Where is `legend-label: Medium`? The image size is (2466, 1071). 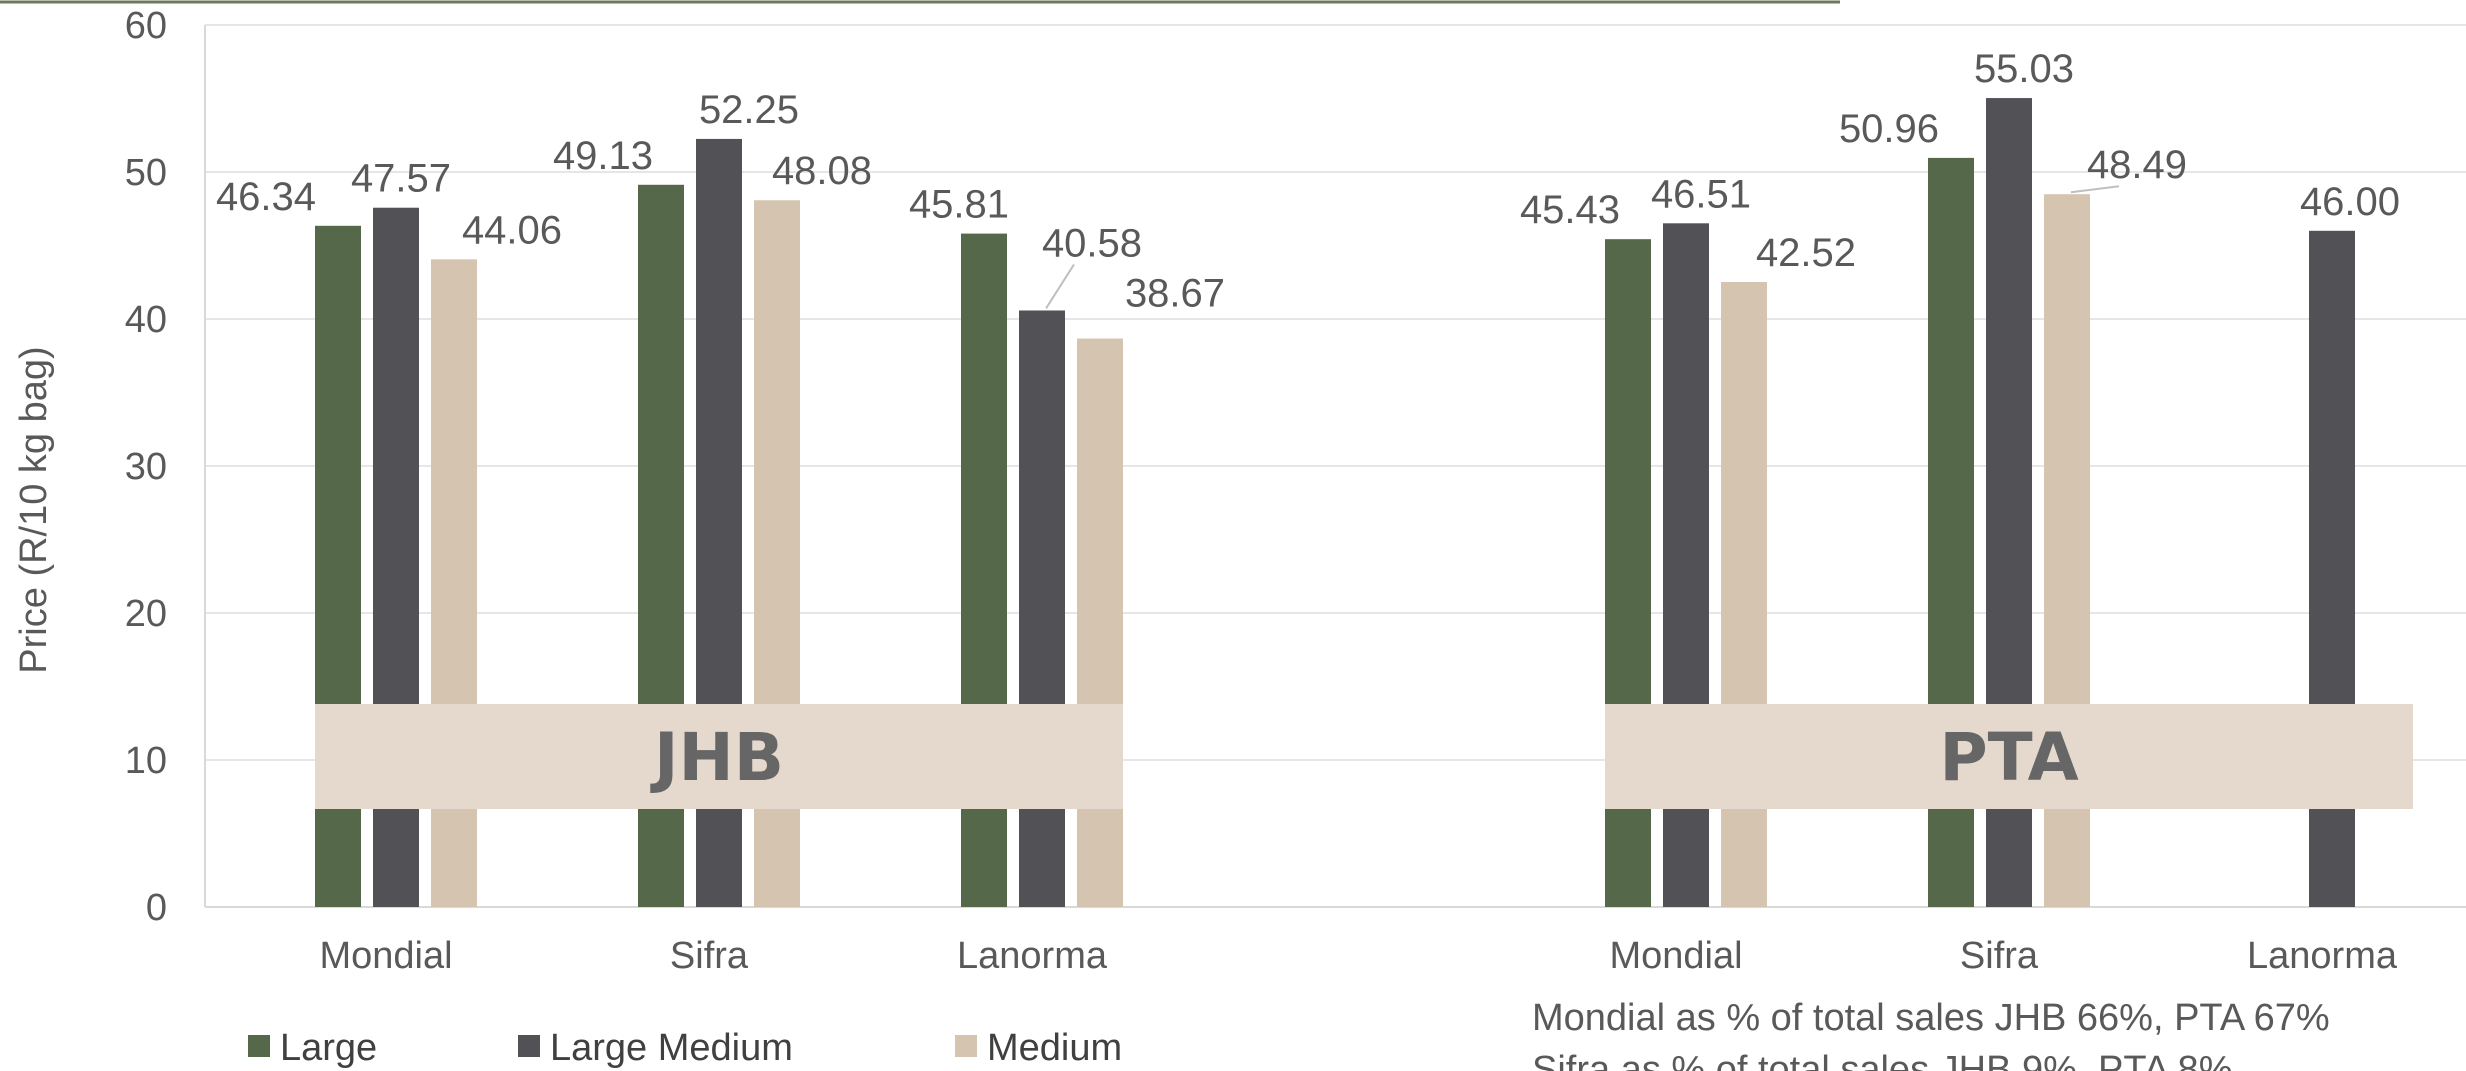 legend-label: Medium is located at coordinates (1054, 1048).